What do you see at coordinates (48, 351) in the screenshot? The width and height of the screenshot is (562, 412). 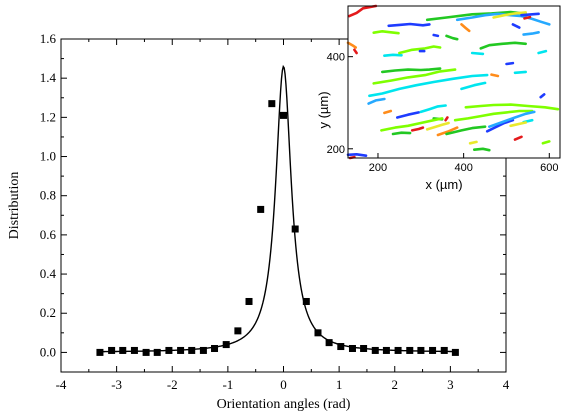 I see `y-tick-label: 0.0` at bounding box center [48, 351].